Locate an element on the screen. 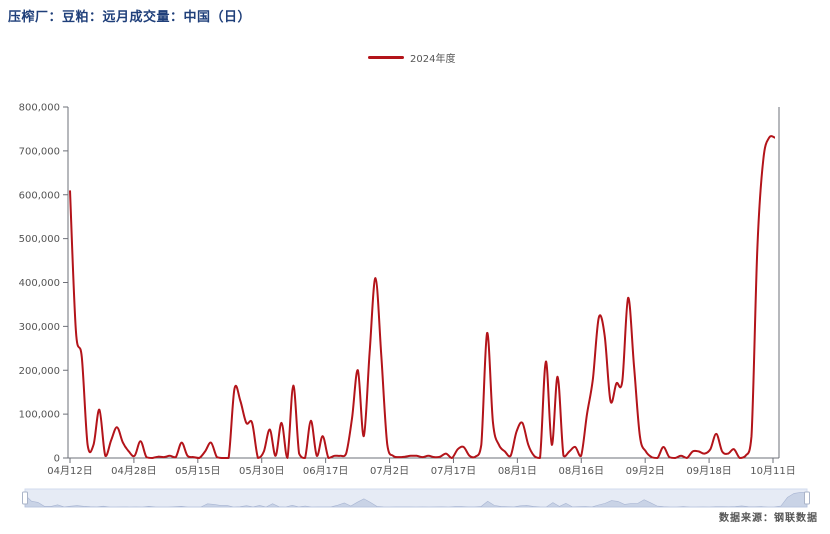 Image resolution: width=830 pixels, height=534 pixels. x-tick-label: 04月28日 is located at coordinates (133, 471).